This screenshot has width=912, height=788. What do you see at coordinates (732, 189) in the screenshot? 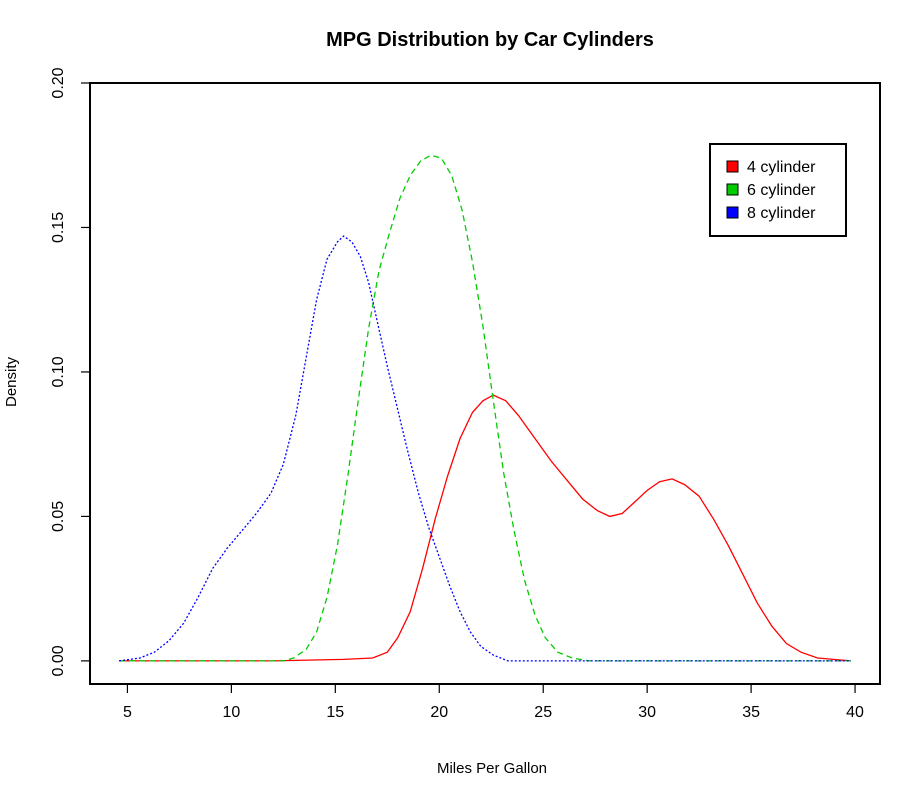
I see `legend-swatch-6-cylinder` at bounding box center [732, 189].